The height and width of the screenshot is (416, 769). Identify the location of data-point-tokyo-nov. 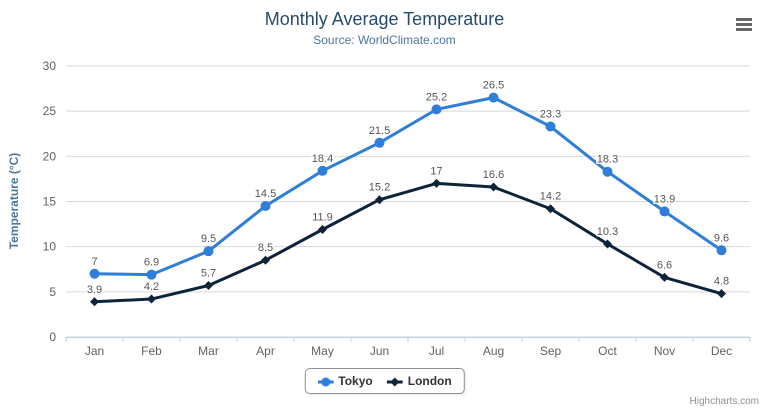
(664, 211).